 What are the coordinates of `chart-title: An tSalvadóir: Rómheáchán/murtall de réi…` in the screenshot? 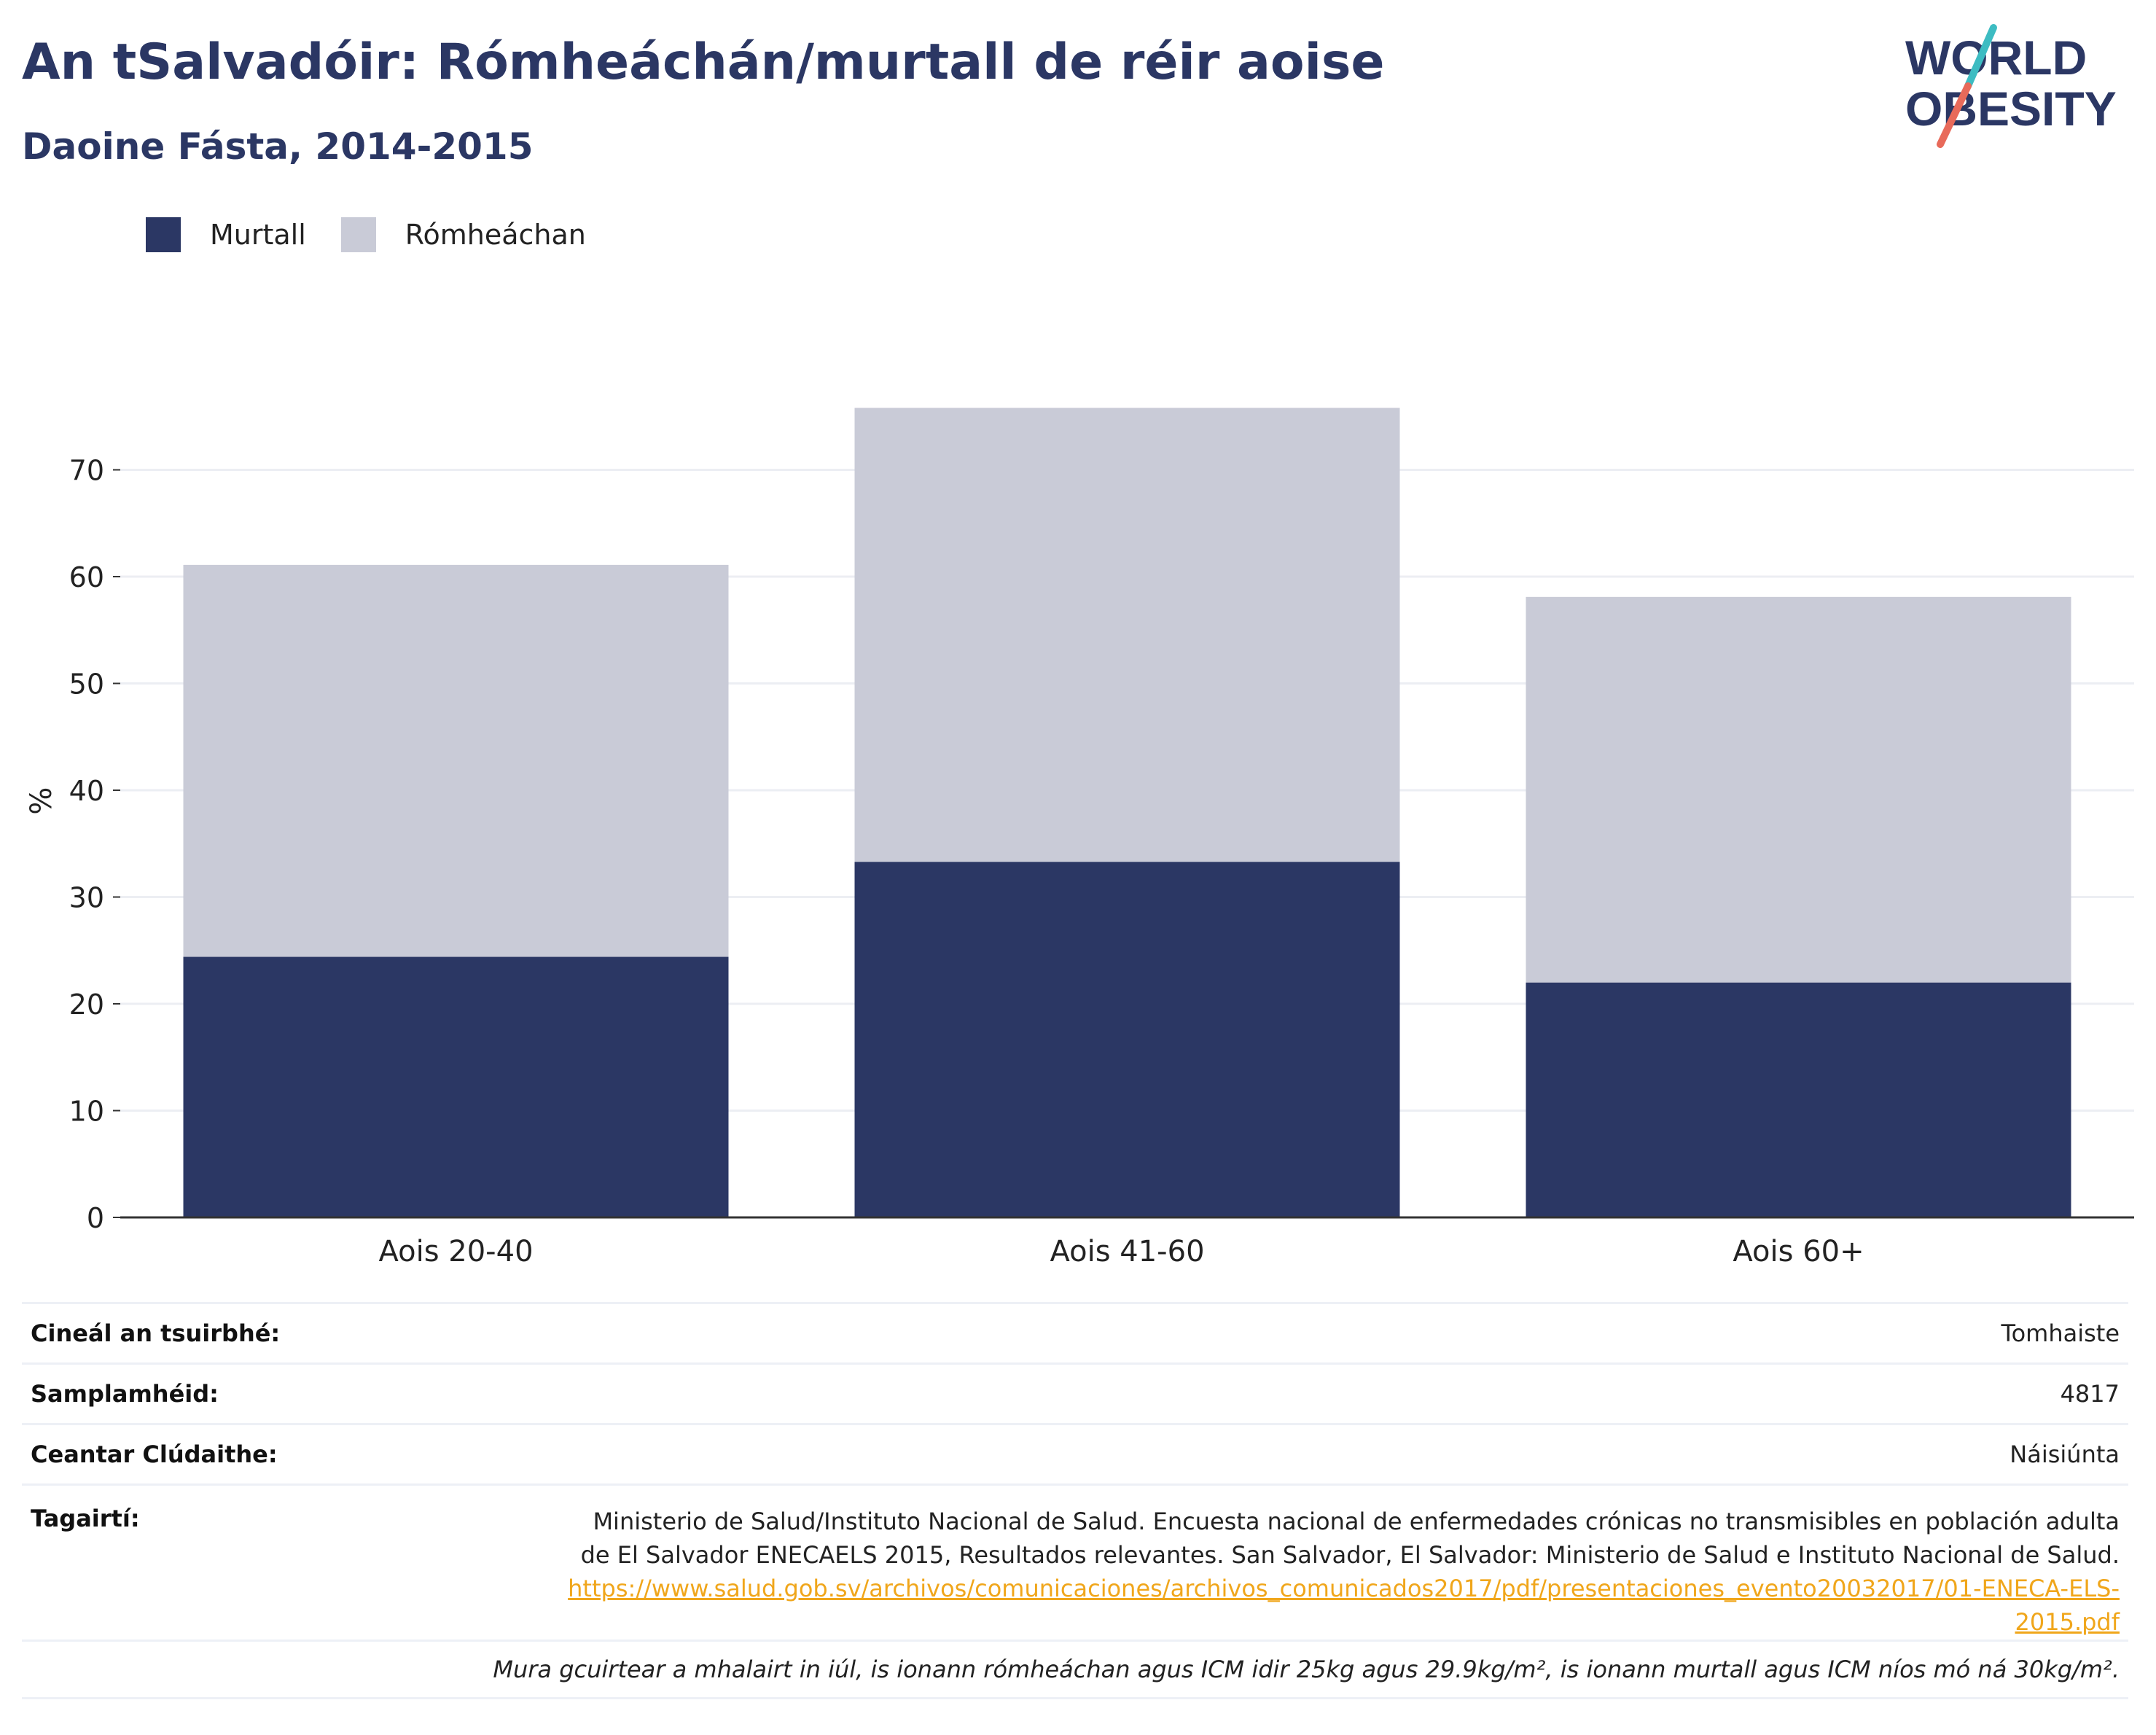 It's located at (704, 62).